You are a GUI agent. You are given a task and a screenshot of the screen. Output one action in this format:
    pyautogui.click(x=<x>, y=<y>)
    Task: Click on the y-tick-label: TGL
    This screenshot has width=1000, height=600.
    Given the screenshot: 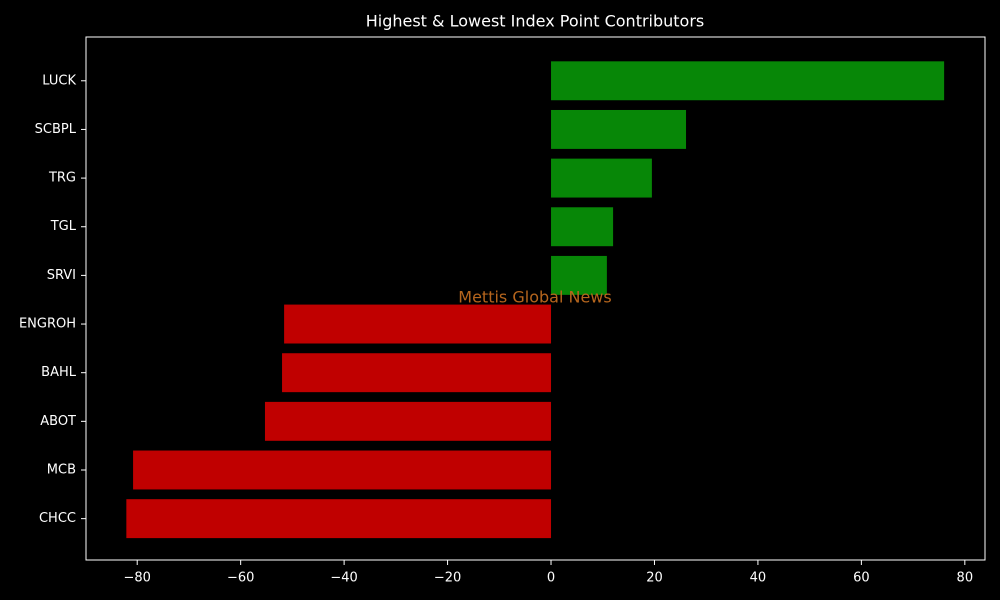 What is the action you would take?
    pyautogui.click(x=63, y=226)
    